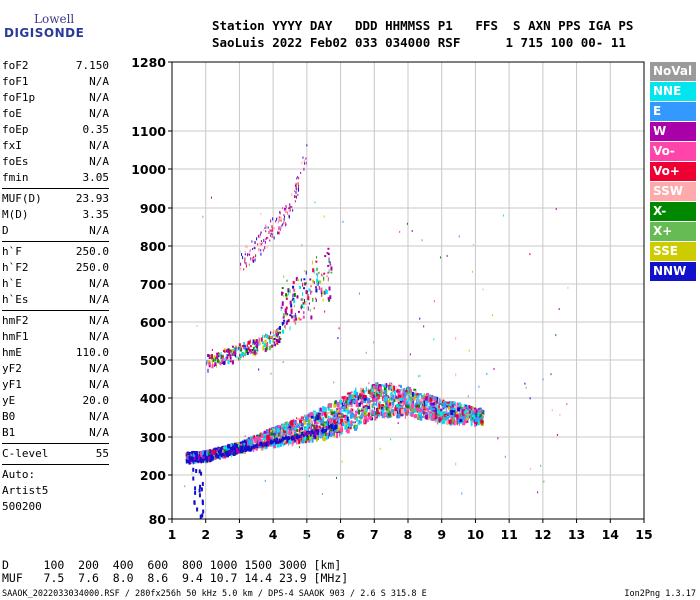 The width and height of the screenshot is (700, 600). I want to click on param-value: 110.0, so click(92, 352).